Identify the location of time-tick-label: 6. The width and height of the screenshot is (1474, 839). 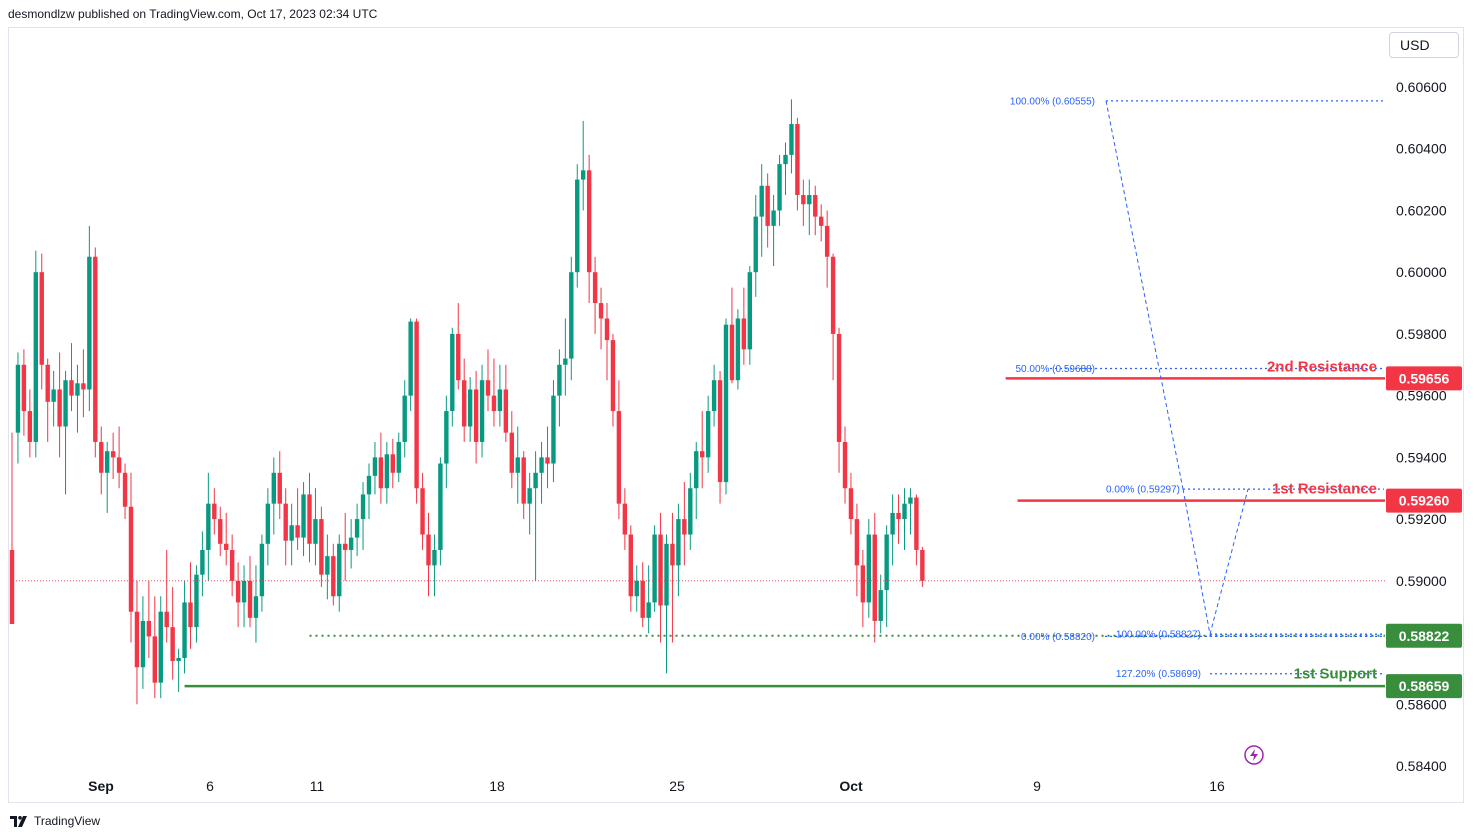
(210, 786).